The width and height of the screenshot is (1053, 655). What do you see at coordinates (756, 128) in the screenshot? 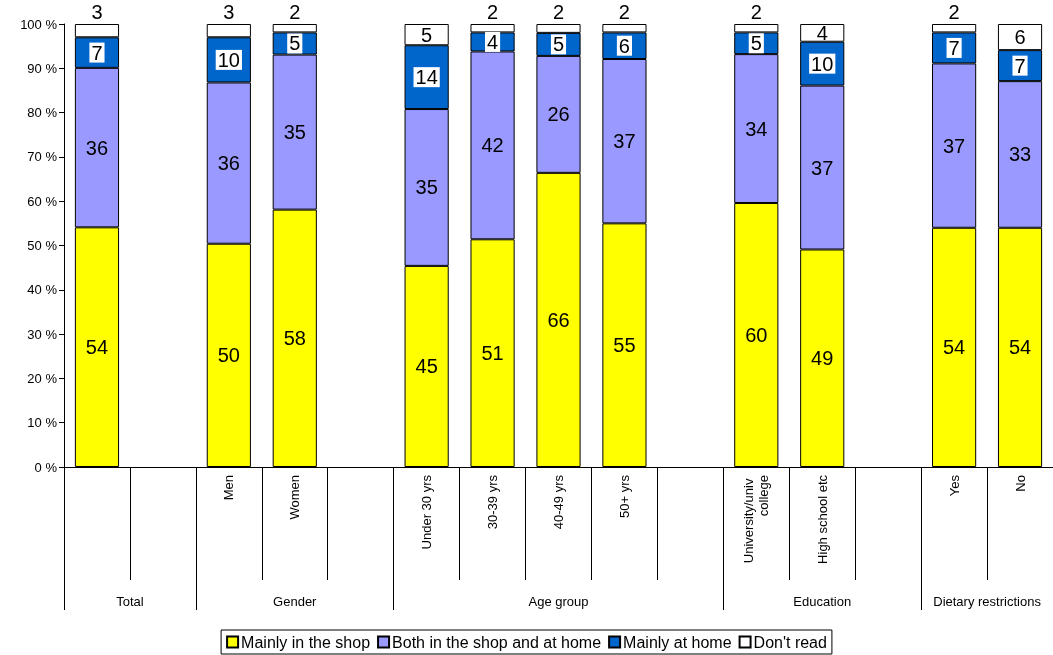
I see `data-label: 34` at bounding box center [756, 128].